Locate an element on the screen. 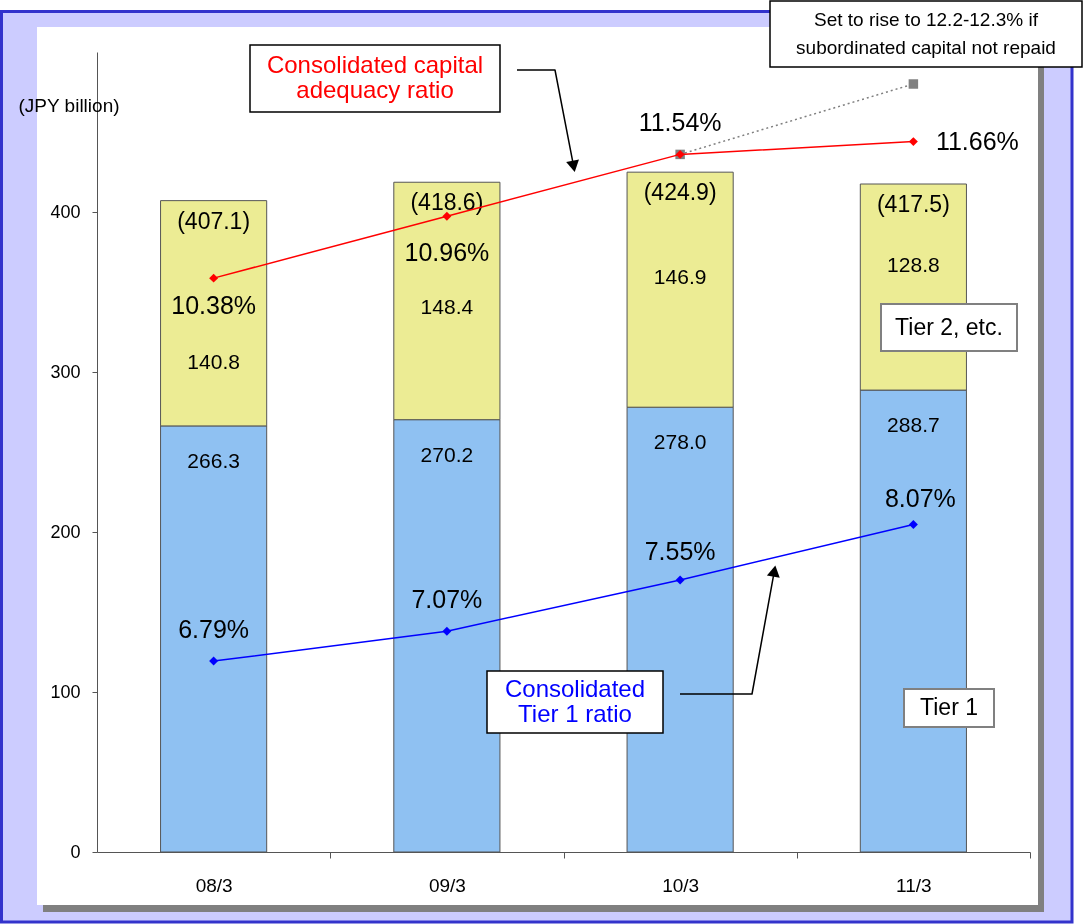  y-tick-label: 400 is located at coordinates (65, 211).